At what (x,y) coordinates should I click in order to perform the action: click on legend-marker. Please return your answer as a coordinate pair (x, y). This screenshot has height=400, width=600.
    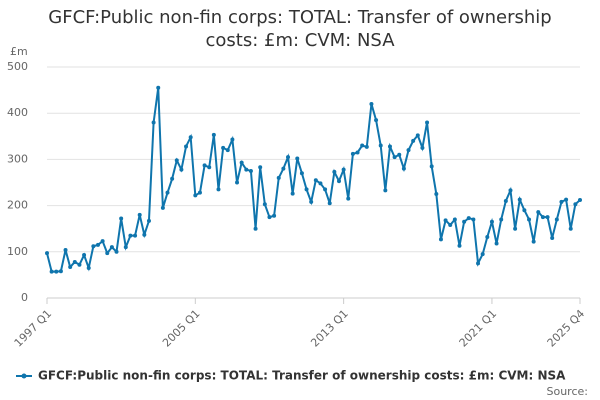
    Looking at the image, I should click on (24, 376).